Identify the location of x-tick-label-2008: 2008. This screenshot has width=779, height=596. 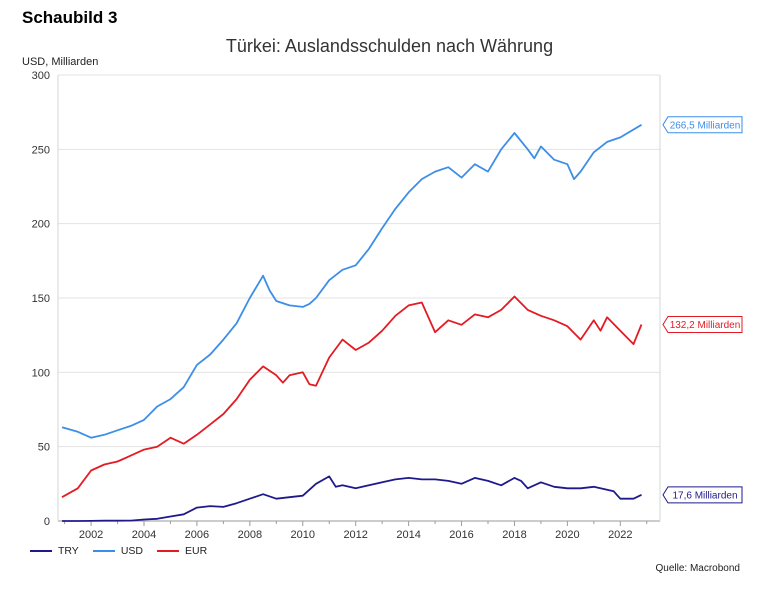
(250, 535).